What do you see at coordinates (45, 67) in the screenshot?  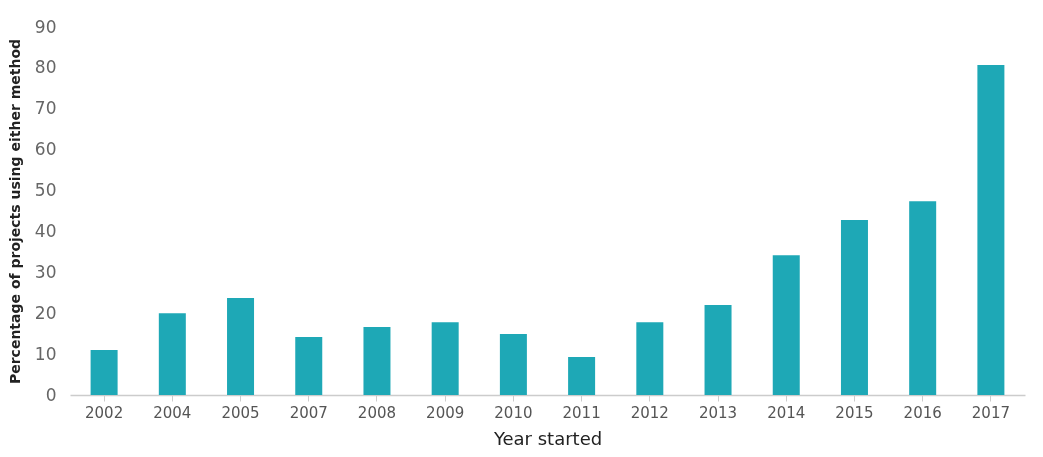 I see `y-tick-label: 80` at bounding box center [45, 67].